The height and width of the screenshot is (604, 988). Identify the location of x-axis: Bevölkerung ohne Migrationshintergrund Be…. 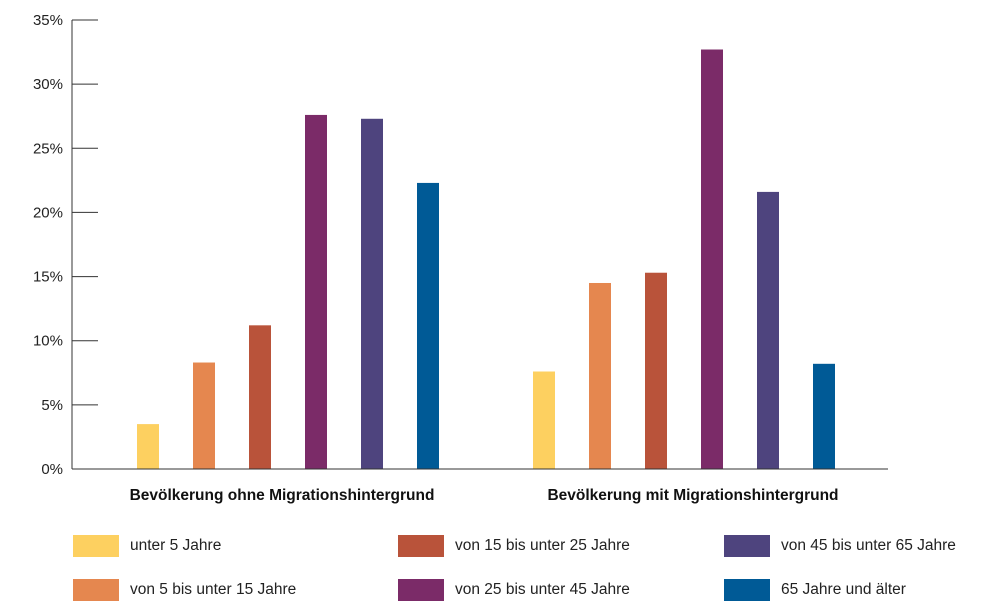
(480, 486).